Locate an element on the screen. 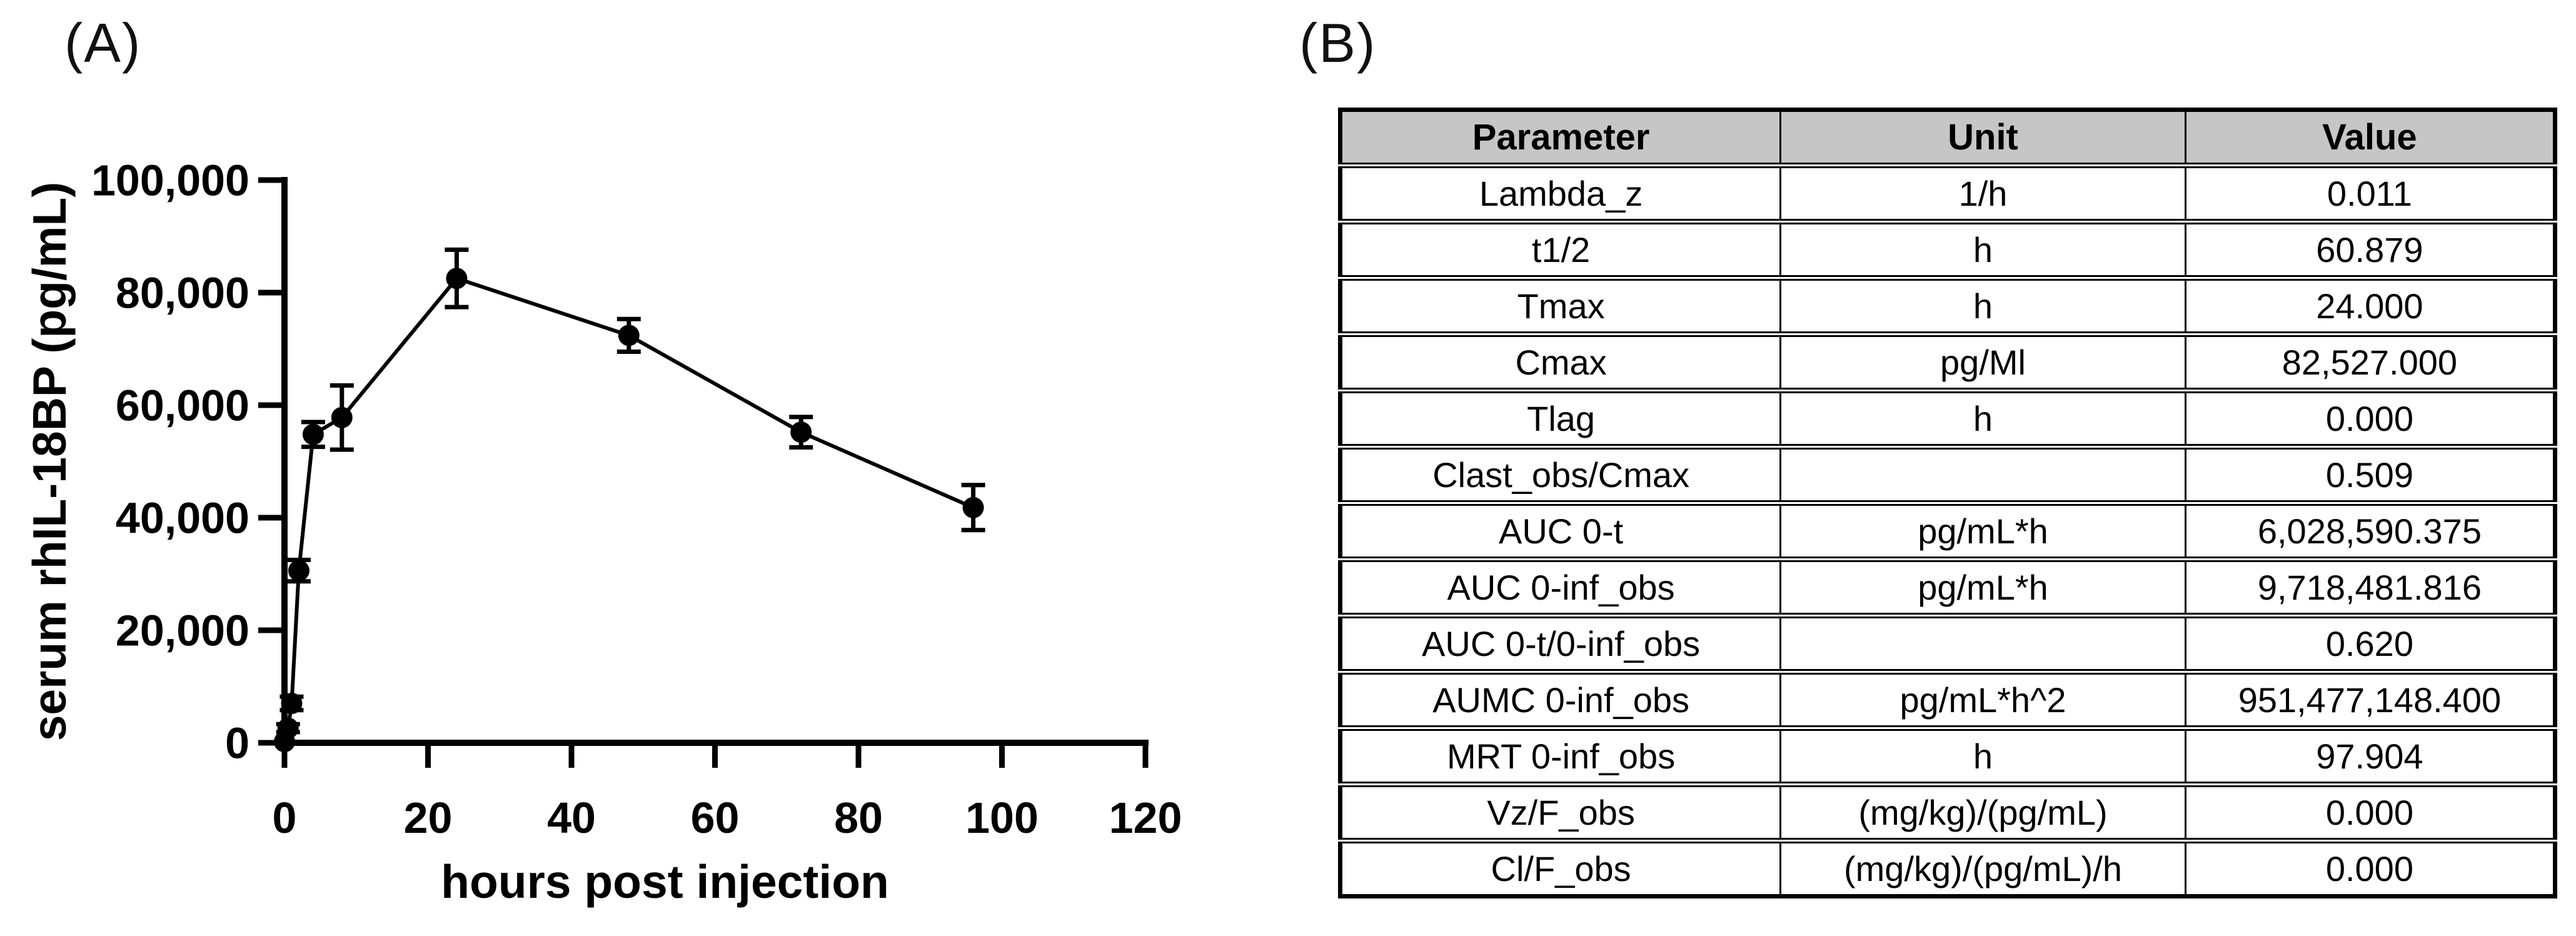  table-cell: AUC 0-t/0-inf_obs is located at coordinates (1561, 645).